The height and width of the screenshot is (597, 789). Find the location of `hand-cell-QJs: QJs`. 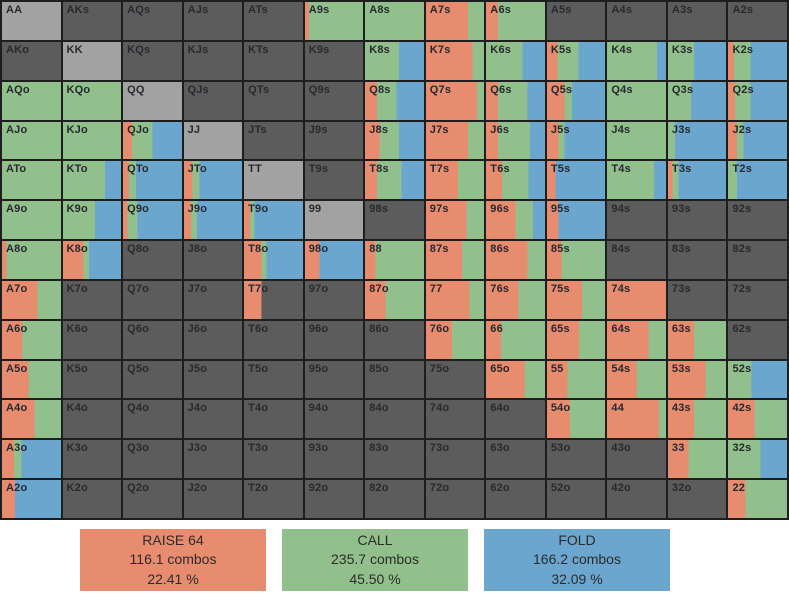

hand-cell-QJs: QJs is located at coordinates (214, 101).